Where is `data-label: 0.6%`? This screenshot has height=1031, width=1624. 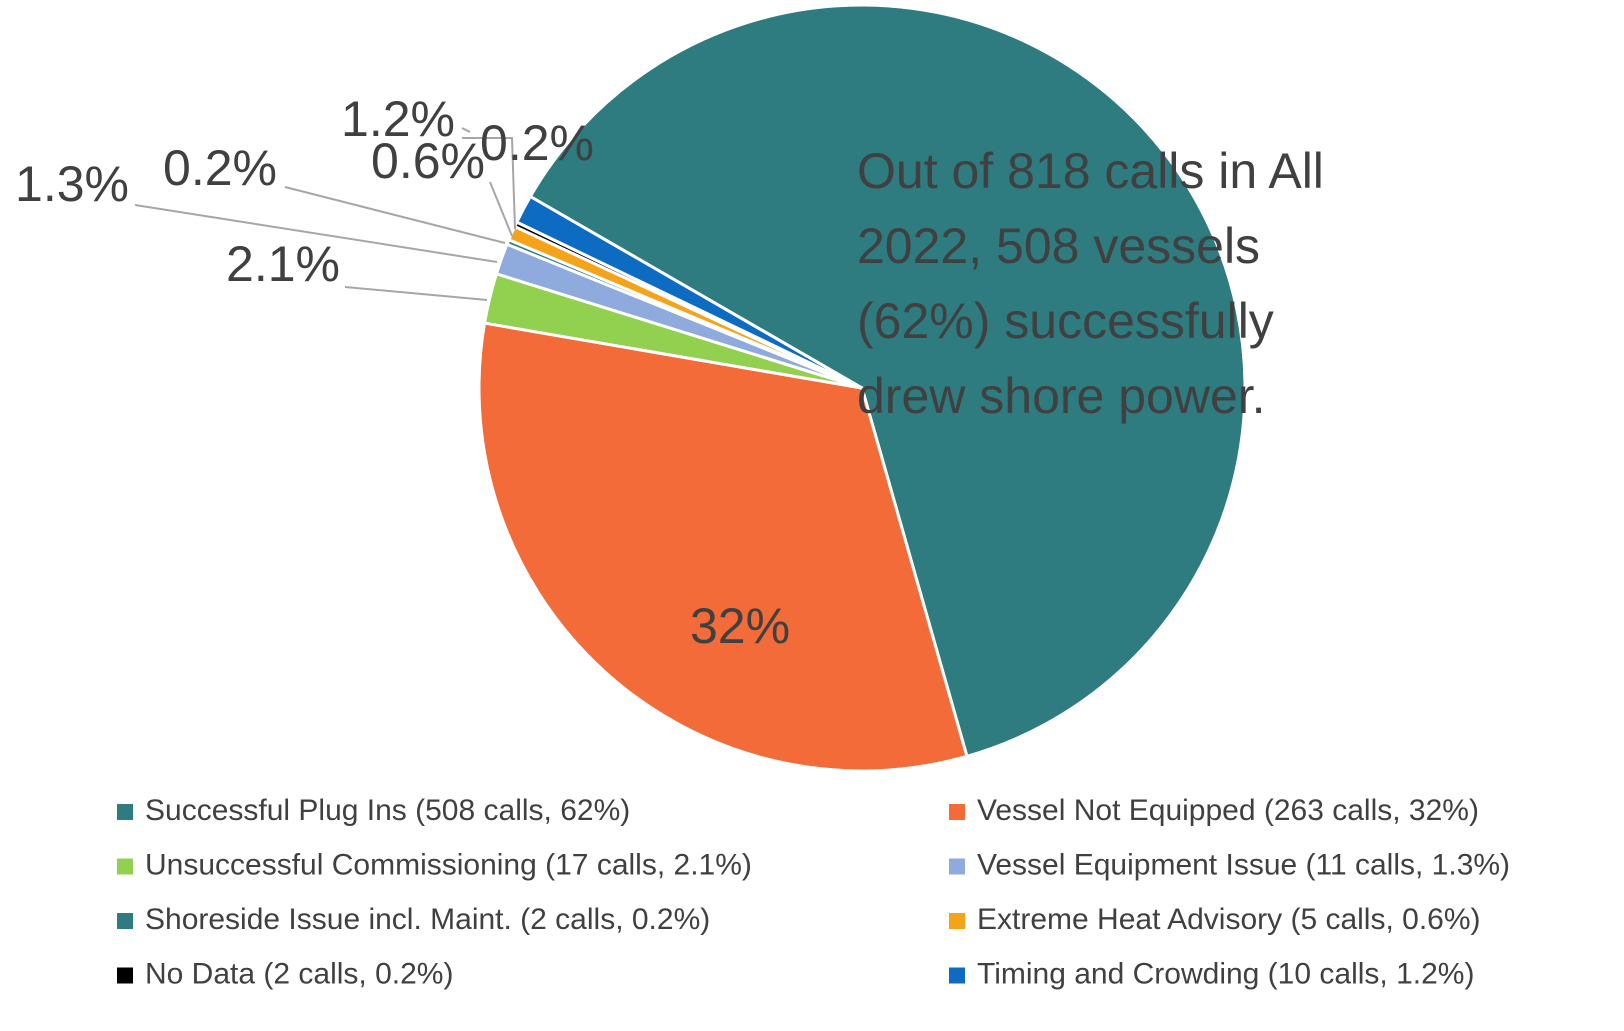 data-label: 0.6% is located at coordinates (428, 161).